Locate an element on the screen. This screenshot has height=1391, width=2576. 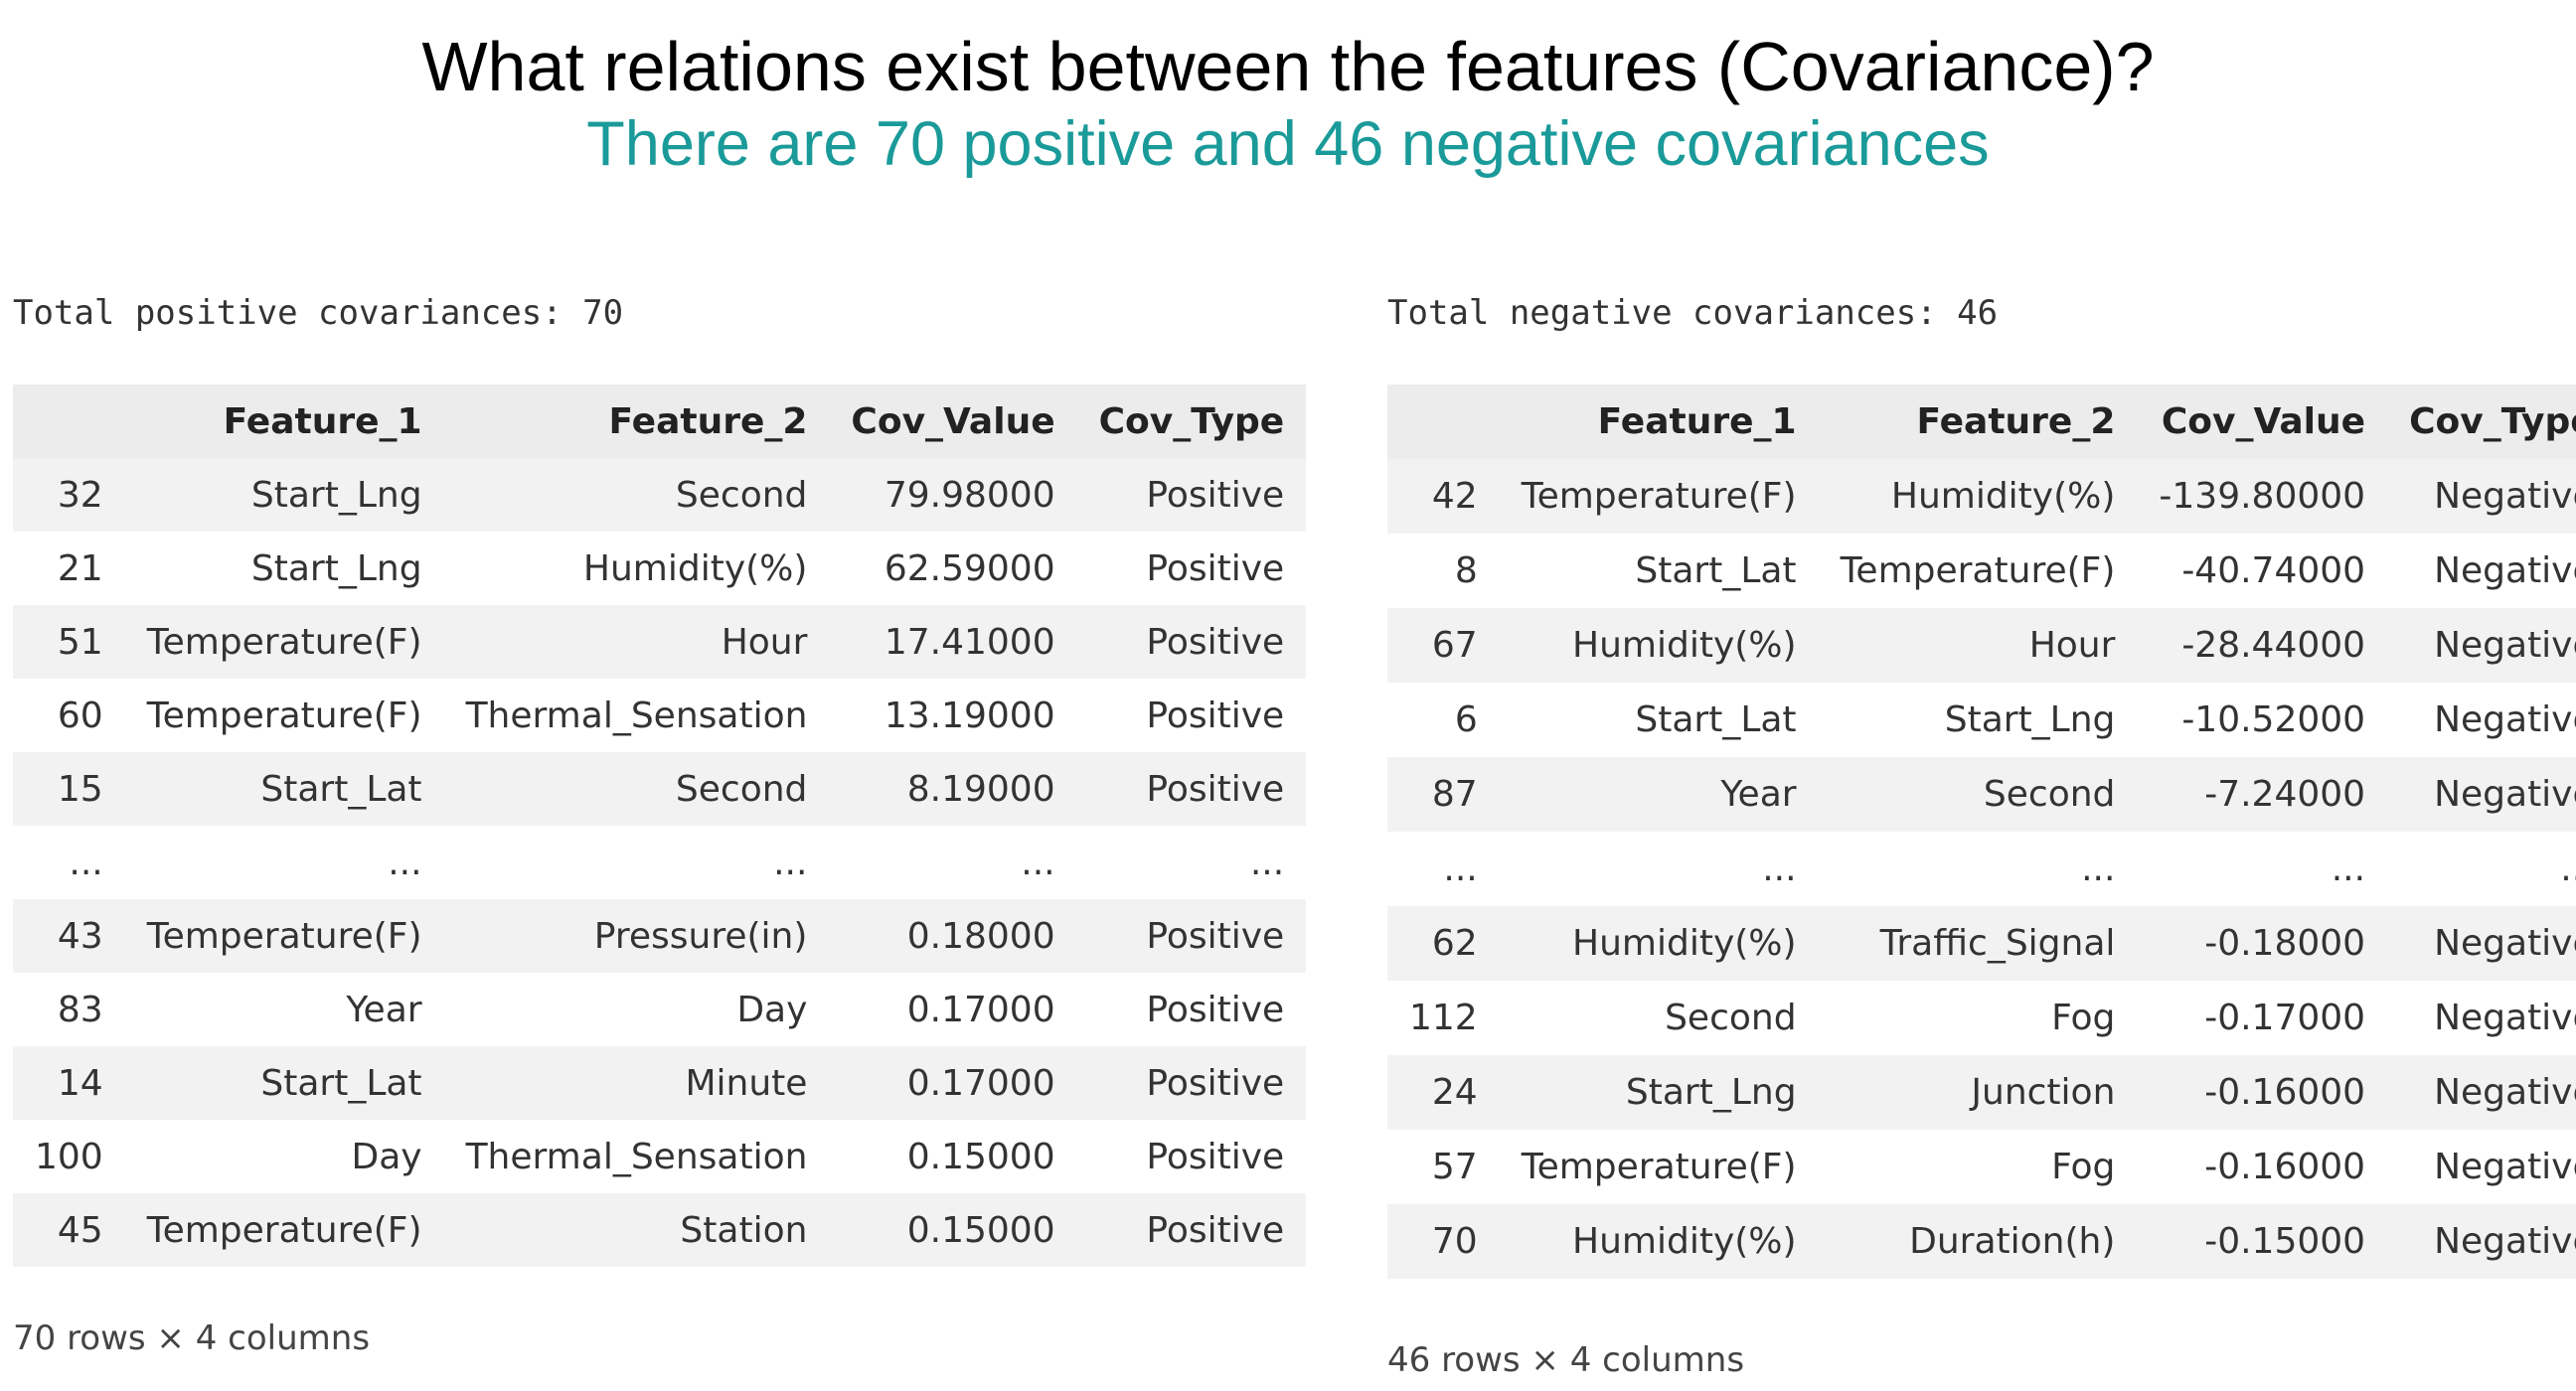
cov-value-cell: 62.59000 is located at coordinates (953, 568).